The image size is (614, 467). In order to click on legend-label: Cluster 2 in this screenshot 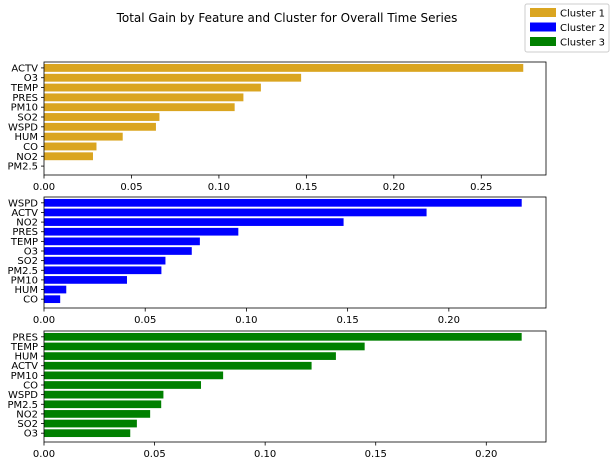, I will do `click(582, 28)`.